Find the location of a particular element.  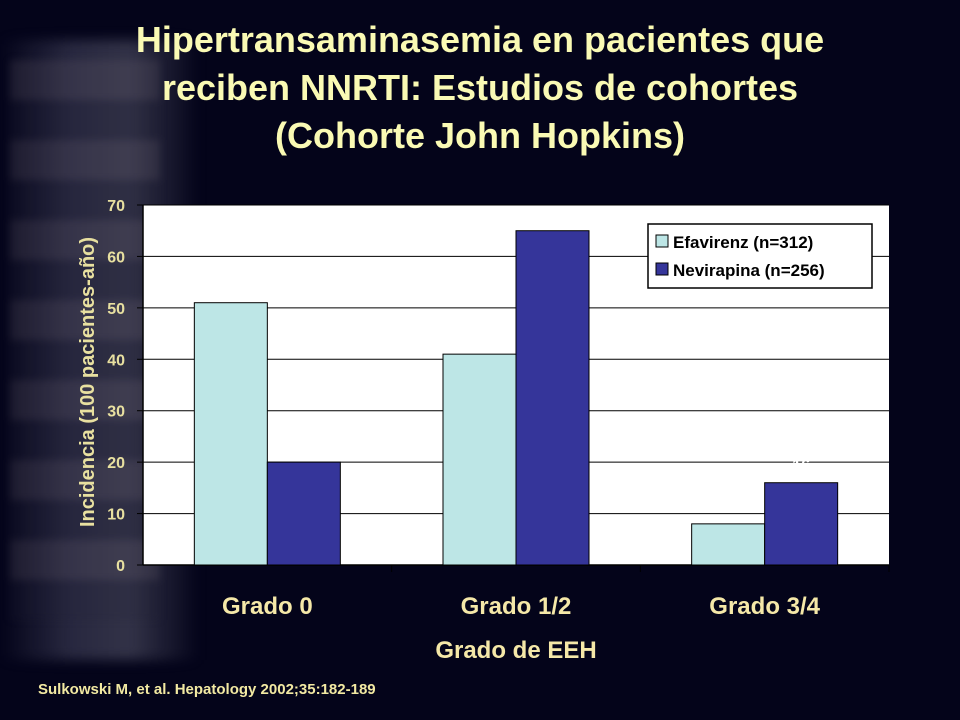

y-tick-label: 50 is located at coordinates (116, 309).